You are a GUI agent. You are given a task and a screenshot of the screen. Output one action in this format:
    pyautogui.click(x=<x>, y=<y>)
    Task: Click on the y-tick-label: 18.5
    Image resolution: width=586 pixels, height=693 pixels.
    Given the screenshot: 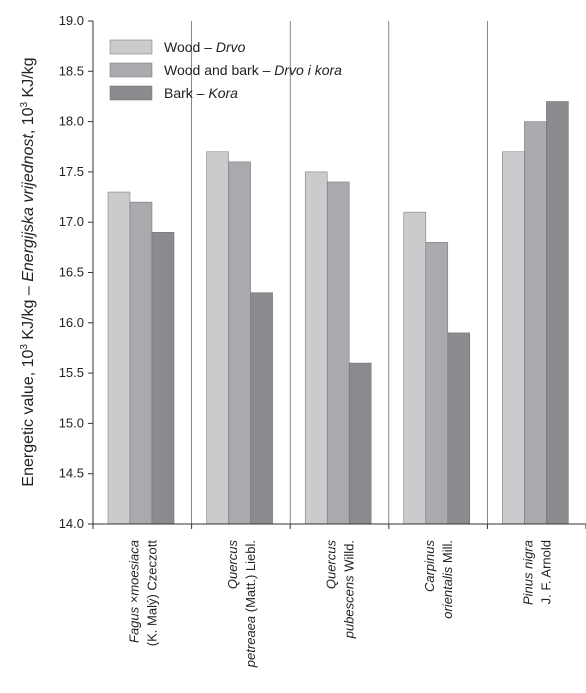 What is the action you would take?
    pyautogui.click(x=71, y=70)
    